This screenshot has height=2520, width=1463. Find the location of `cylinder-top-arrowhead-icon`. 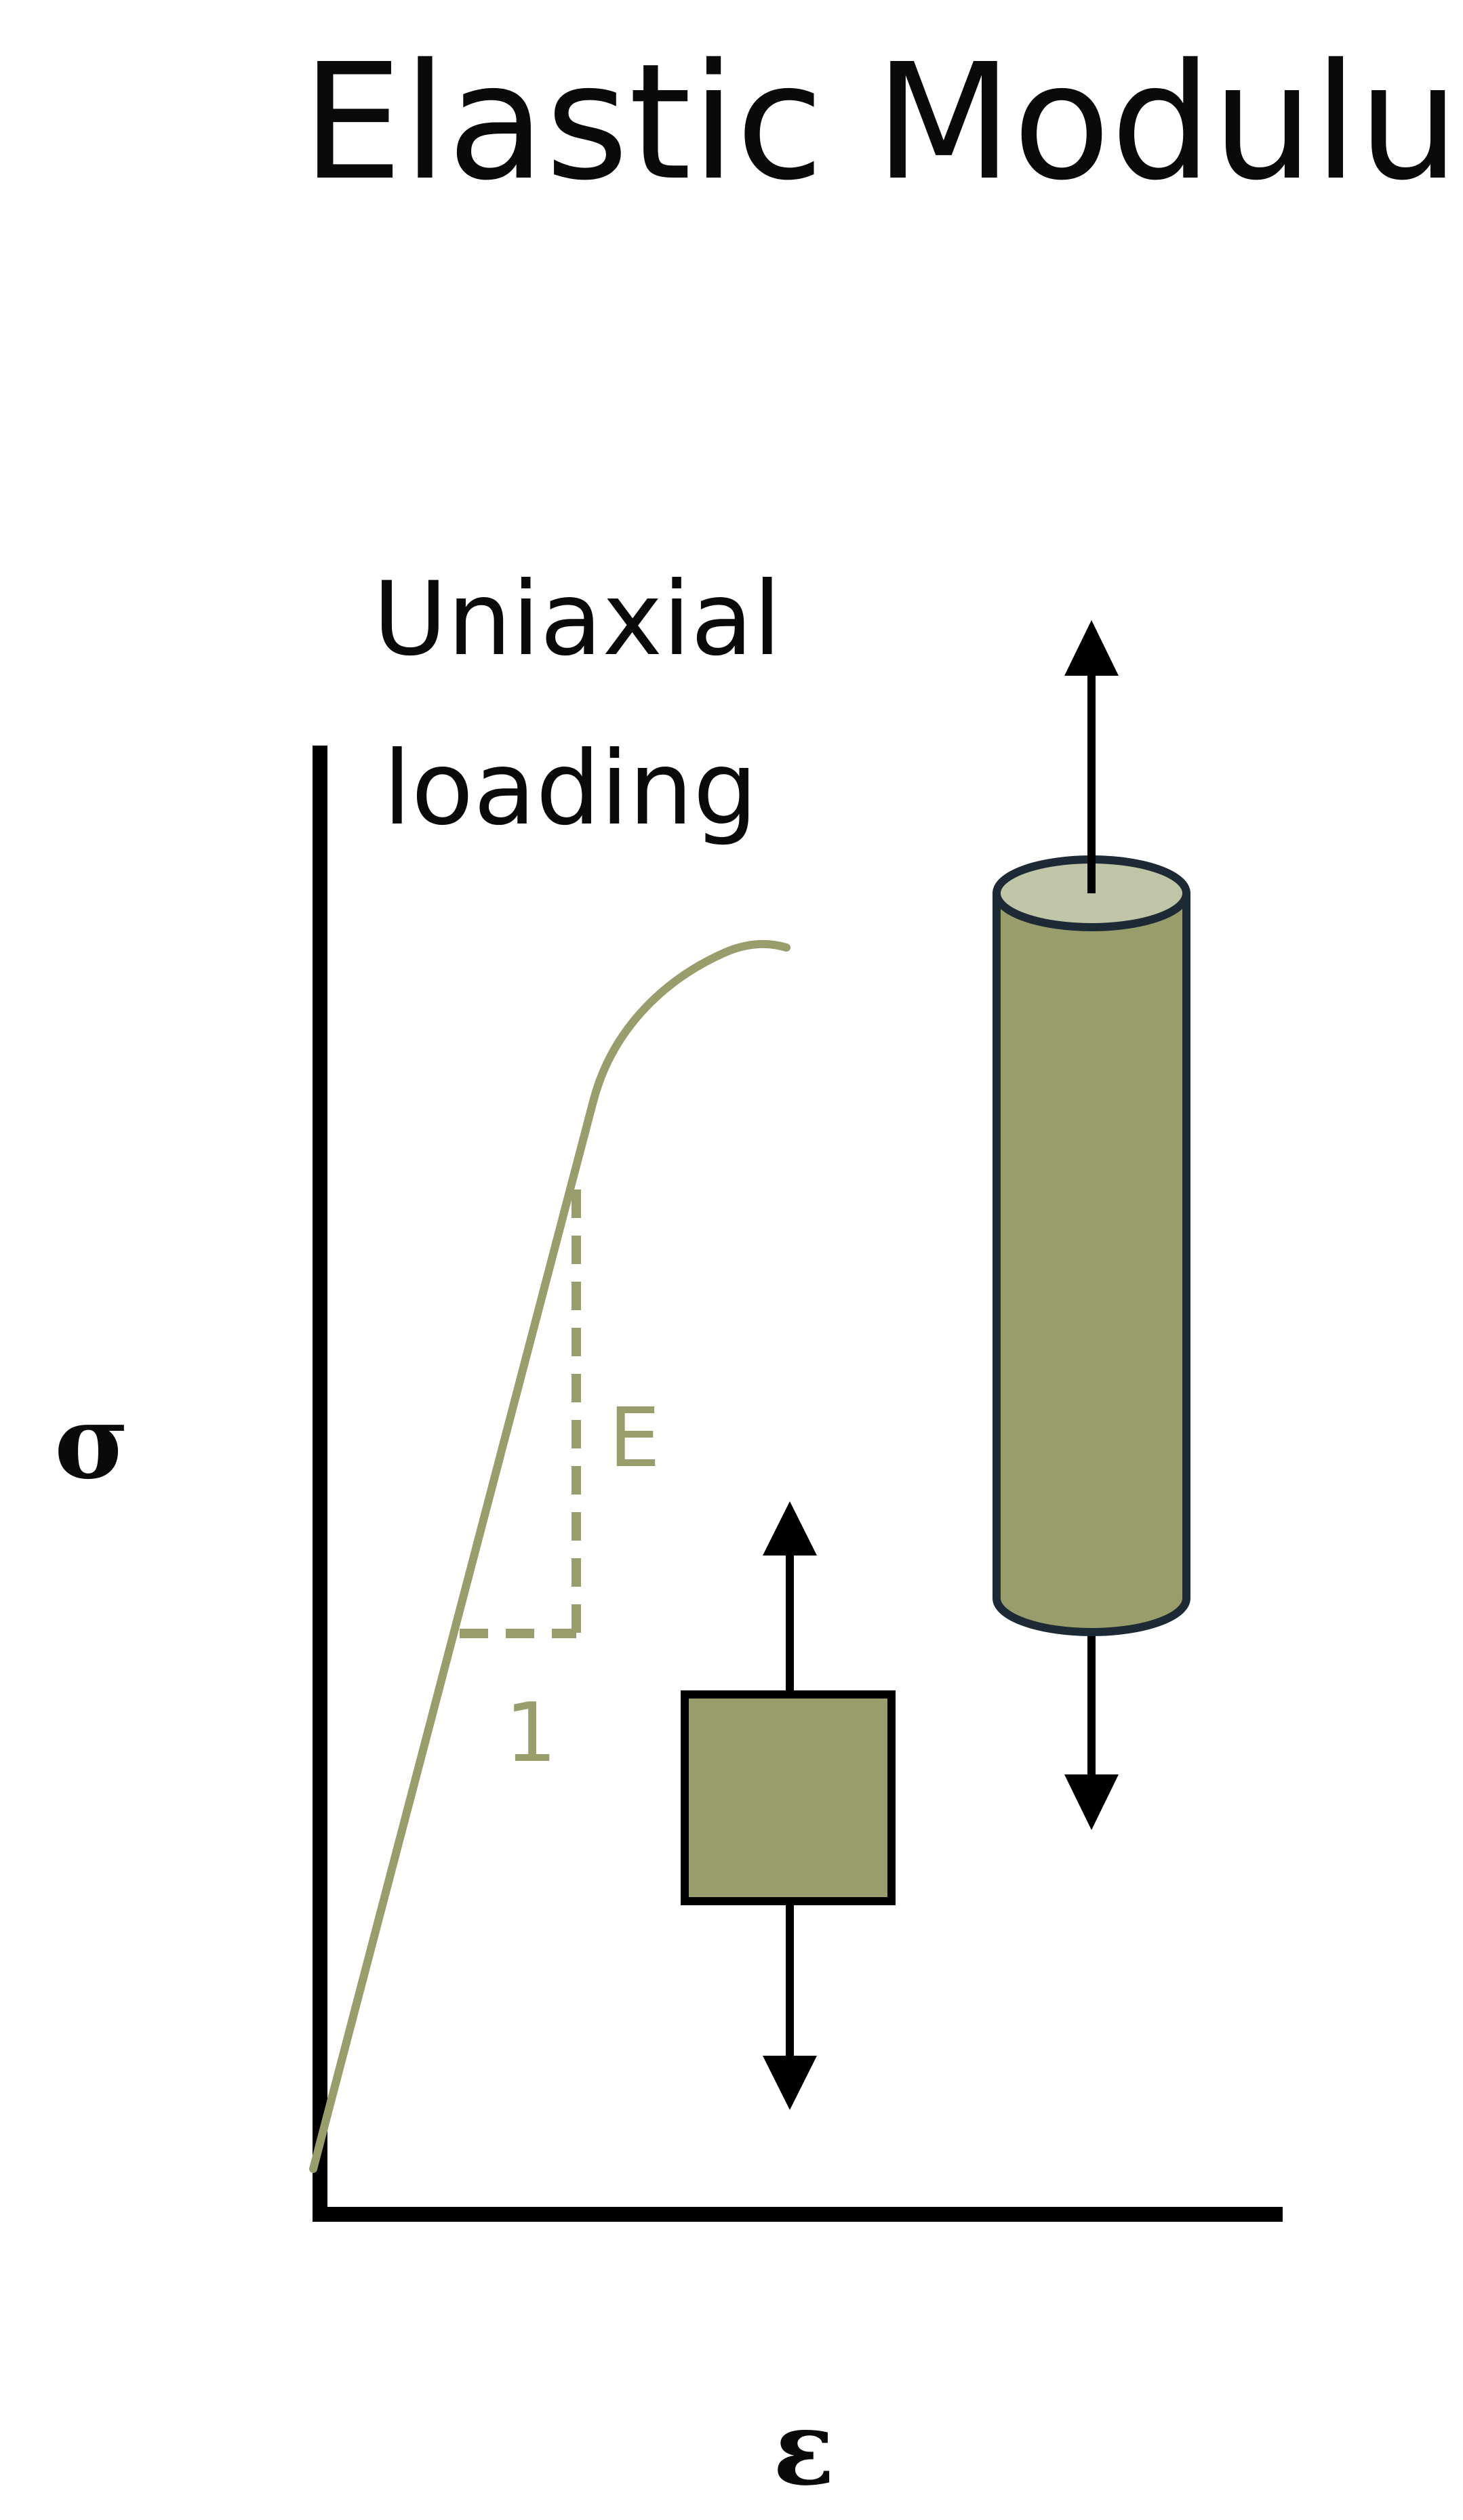

cylinder-top-arrowhead-icon is located at coordinates (1091, 648).